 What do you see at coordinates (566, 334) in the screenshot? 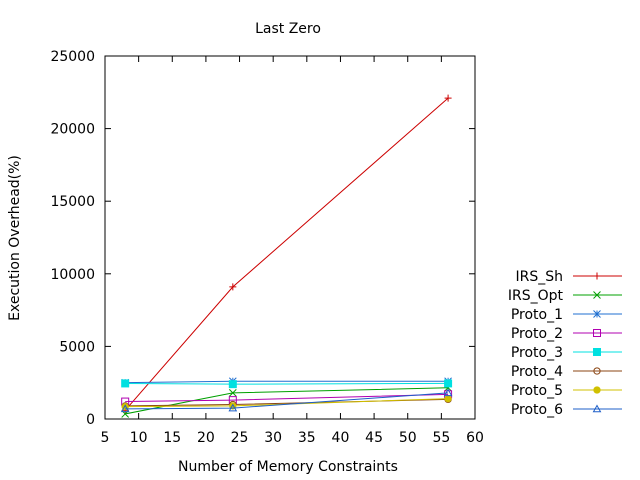
I see `legend-item: Proto_2` at bounding box center [566, 334].